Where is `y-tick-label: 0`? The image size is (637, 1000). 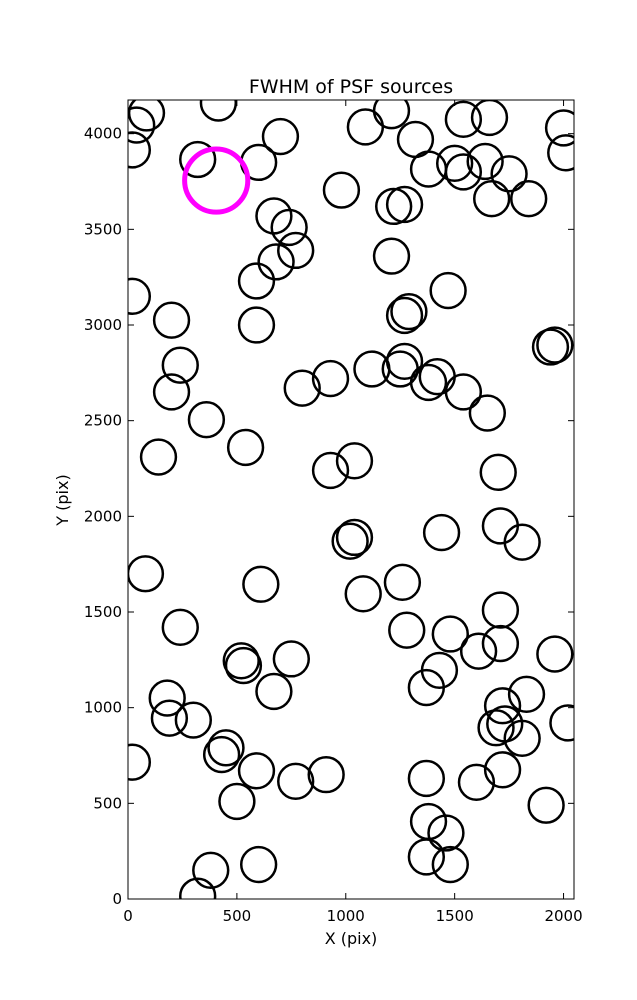
y-tick-label: 0 is located at coordinates (117, 899).